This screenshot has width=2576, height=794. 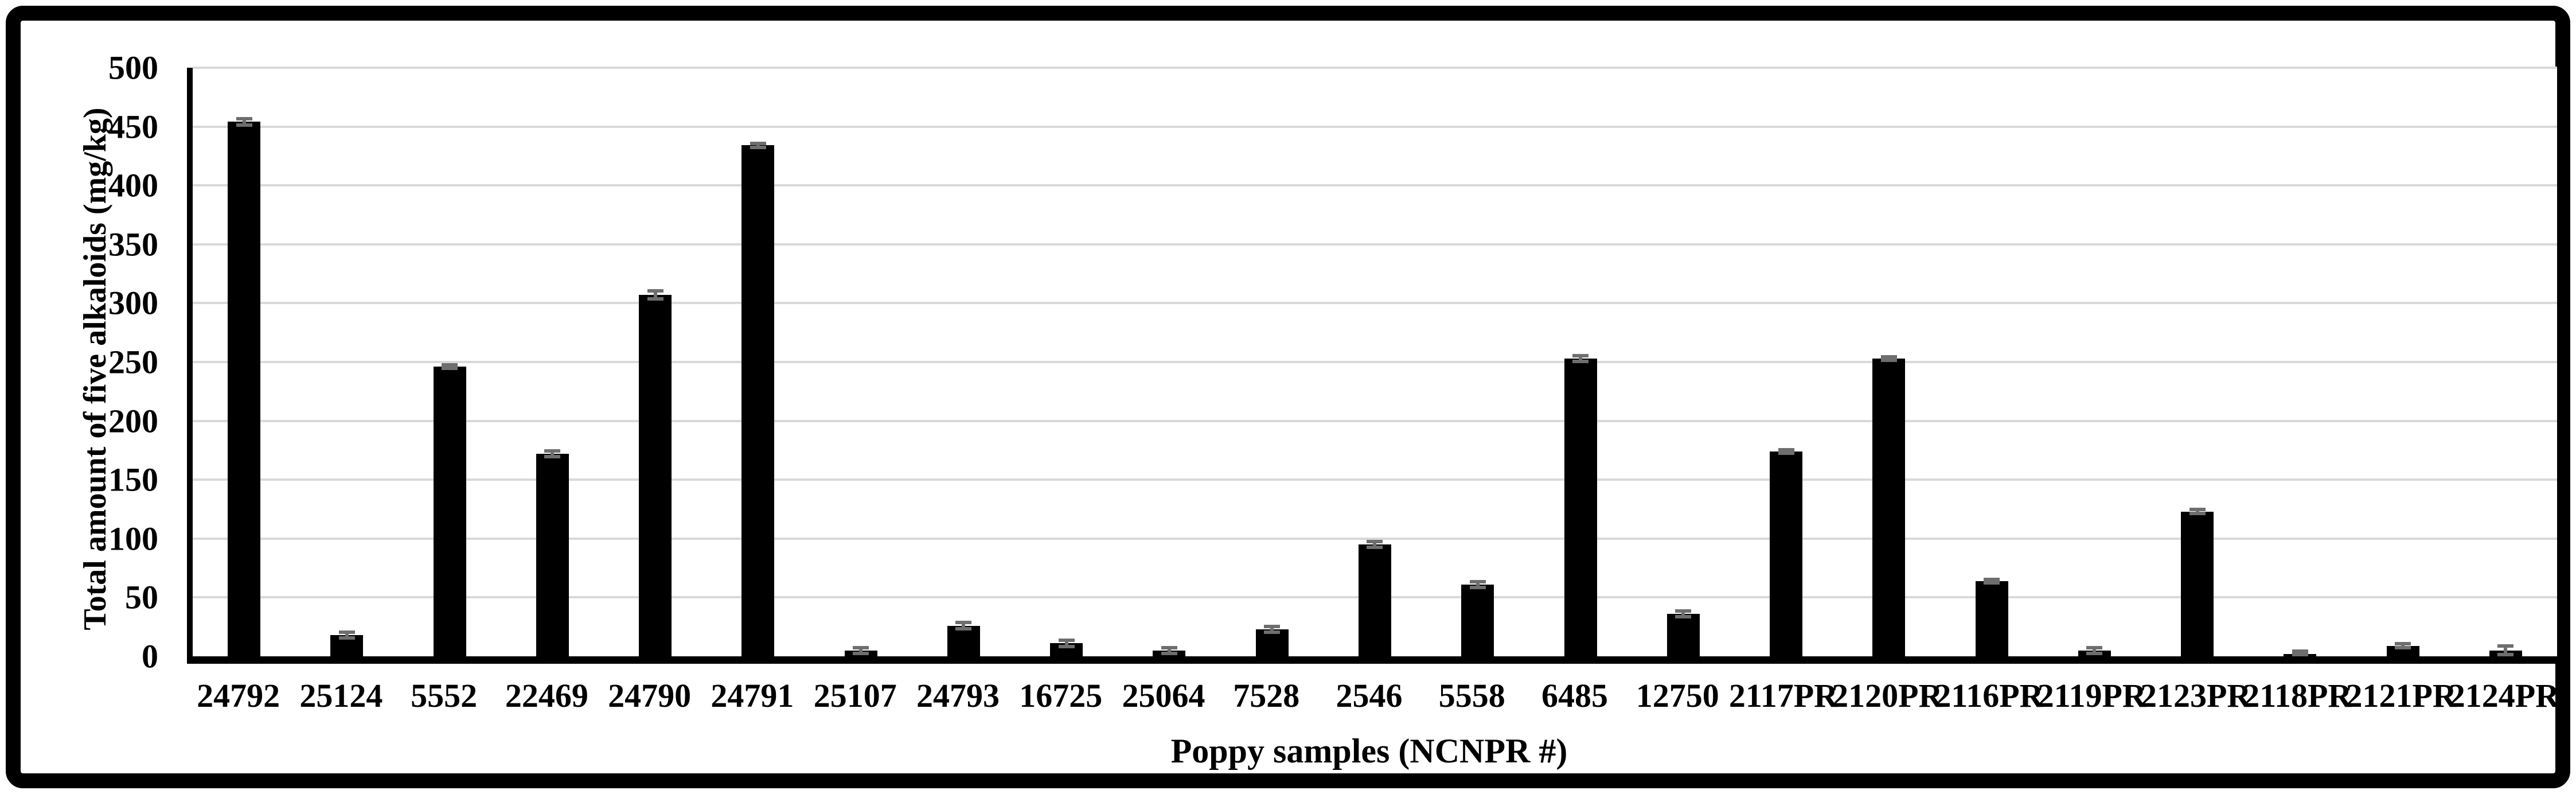 What do you see at coordinates (133, 68) in the screenshot?
I see `y-tick-label-500: 500` at bounding box center [133, 68].